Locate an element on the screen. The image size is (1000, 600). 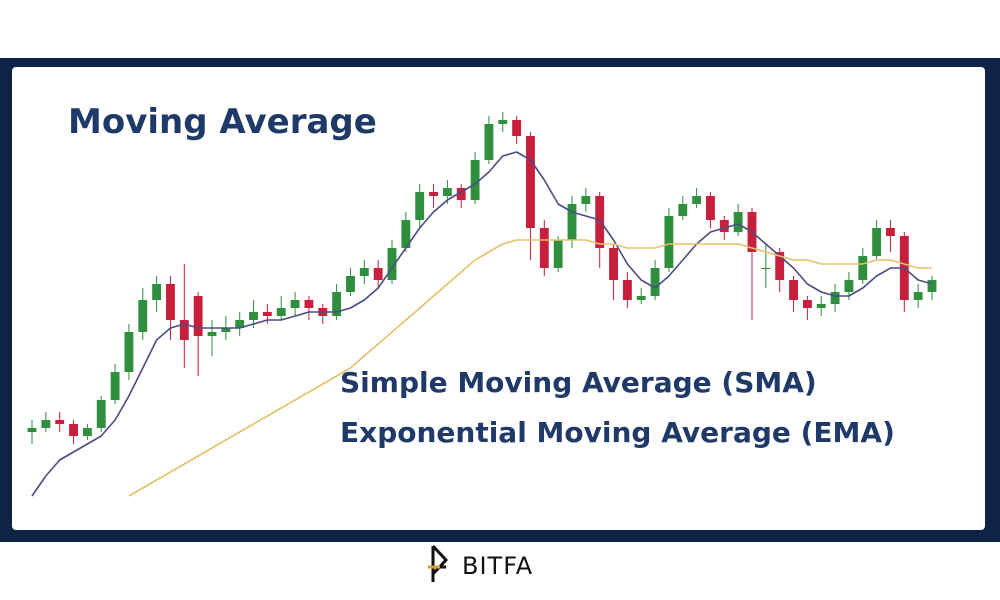
brand-name: BITFA is located at coordinates (497, 566).